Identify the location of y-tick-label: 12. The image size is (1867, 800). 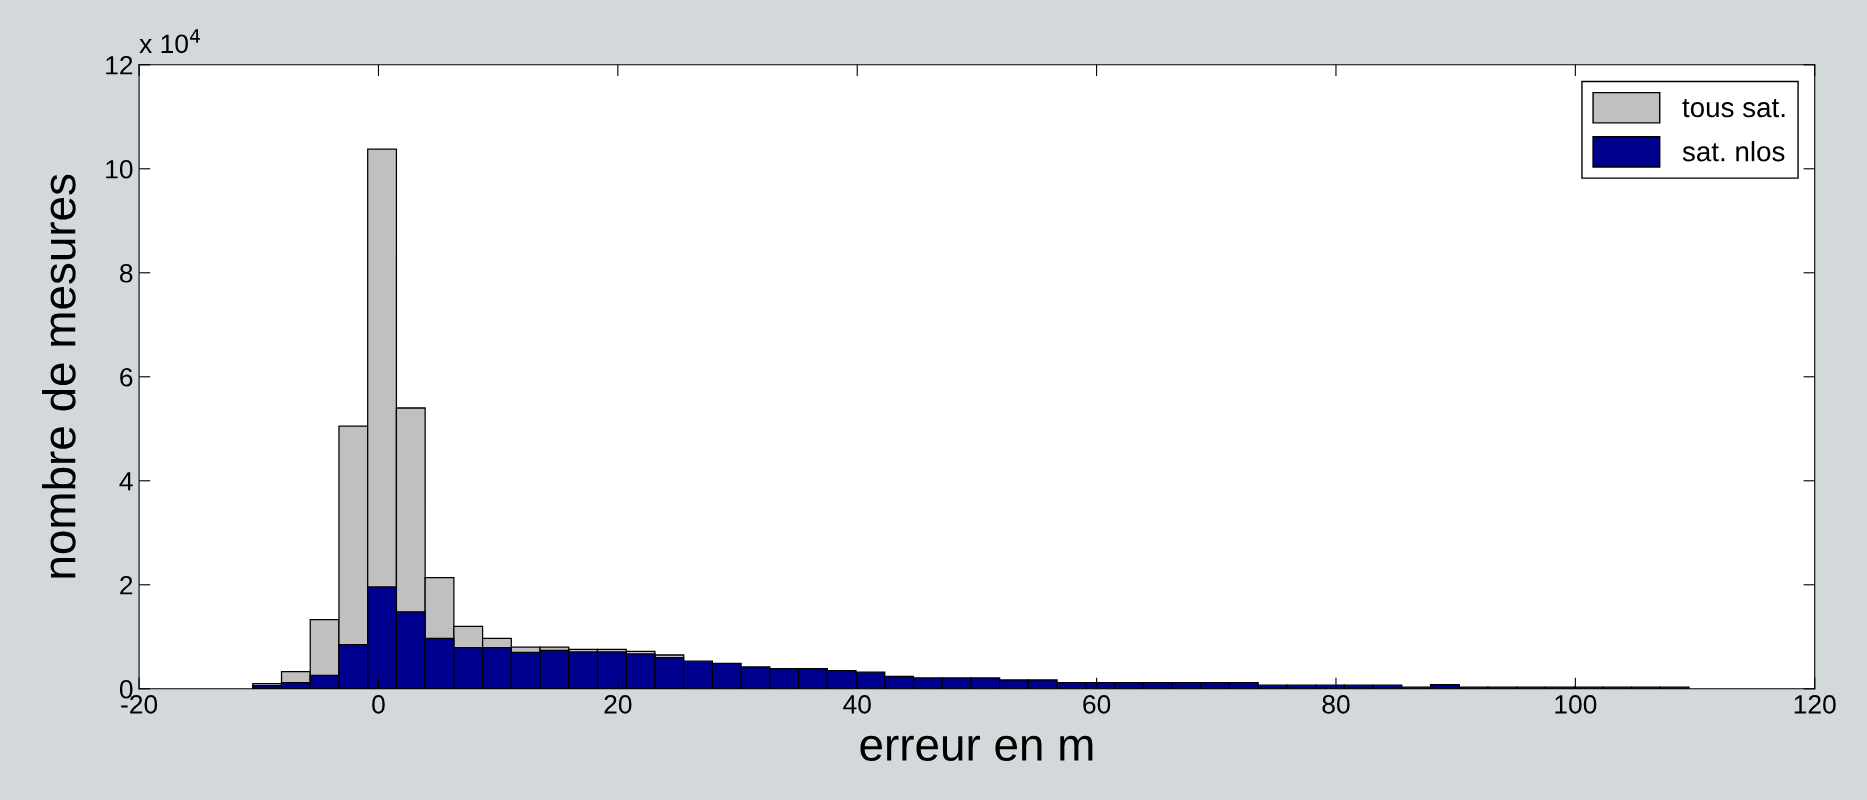
(119, 65).